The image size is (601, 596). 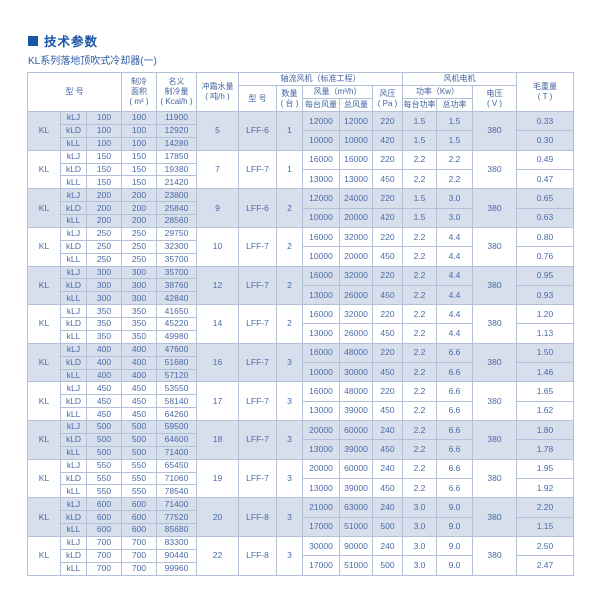 What do you see at coordinates (356, 160) in the screenshot?
I see `flow-total-cell: 16000` at bounding box center [356, 160].